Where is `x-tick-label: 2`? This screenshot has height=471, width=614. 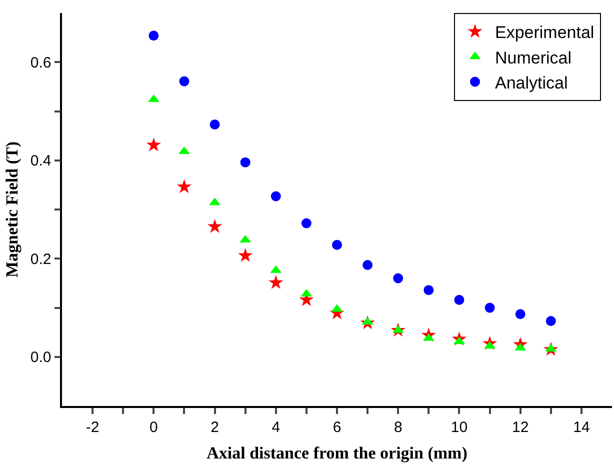 x-tick-label: 2 is located at coordinates (214, 427).